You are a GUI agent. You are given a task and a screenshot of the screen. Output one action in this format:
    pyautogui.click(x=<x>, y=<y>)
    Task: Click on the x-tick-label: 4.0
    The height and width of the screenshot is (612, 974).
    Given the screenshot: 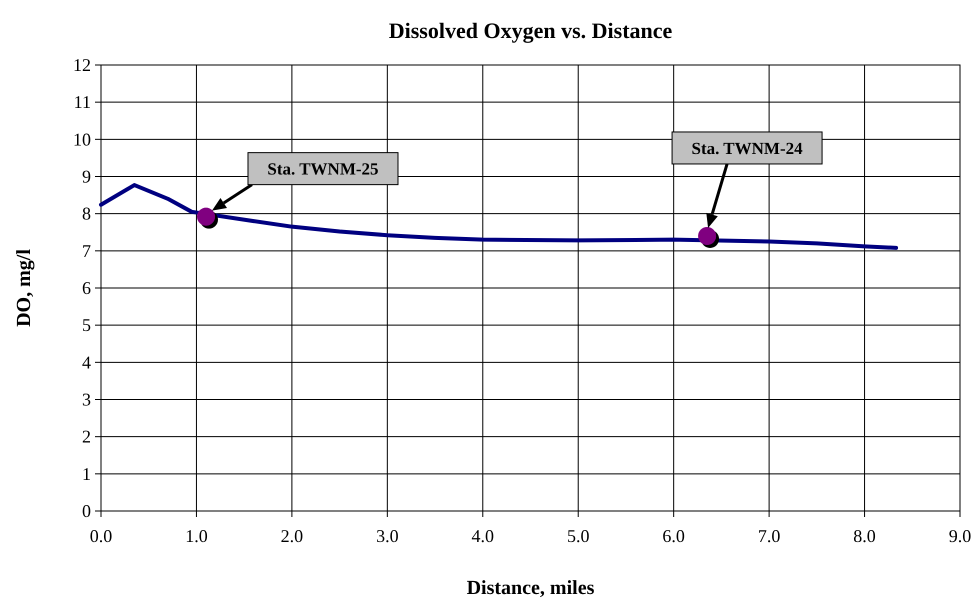 What is the action you would take?
    pyautogui.click(x=483, y=536)
    